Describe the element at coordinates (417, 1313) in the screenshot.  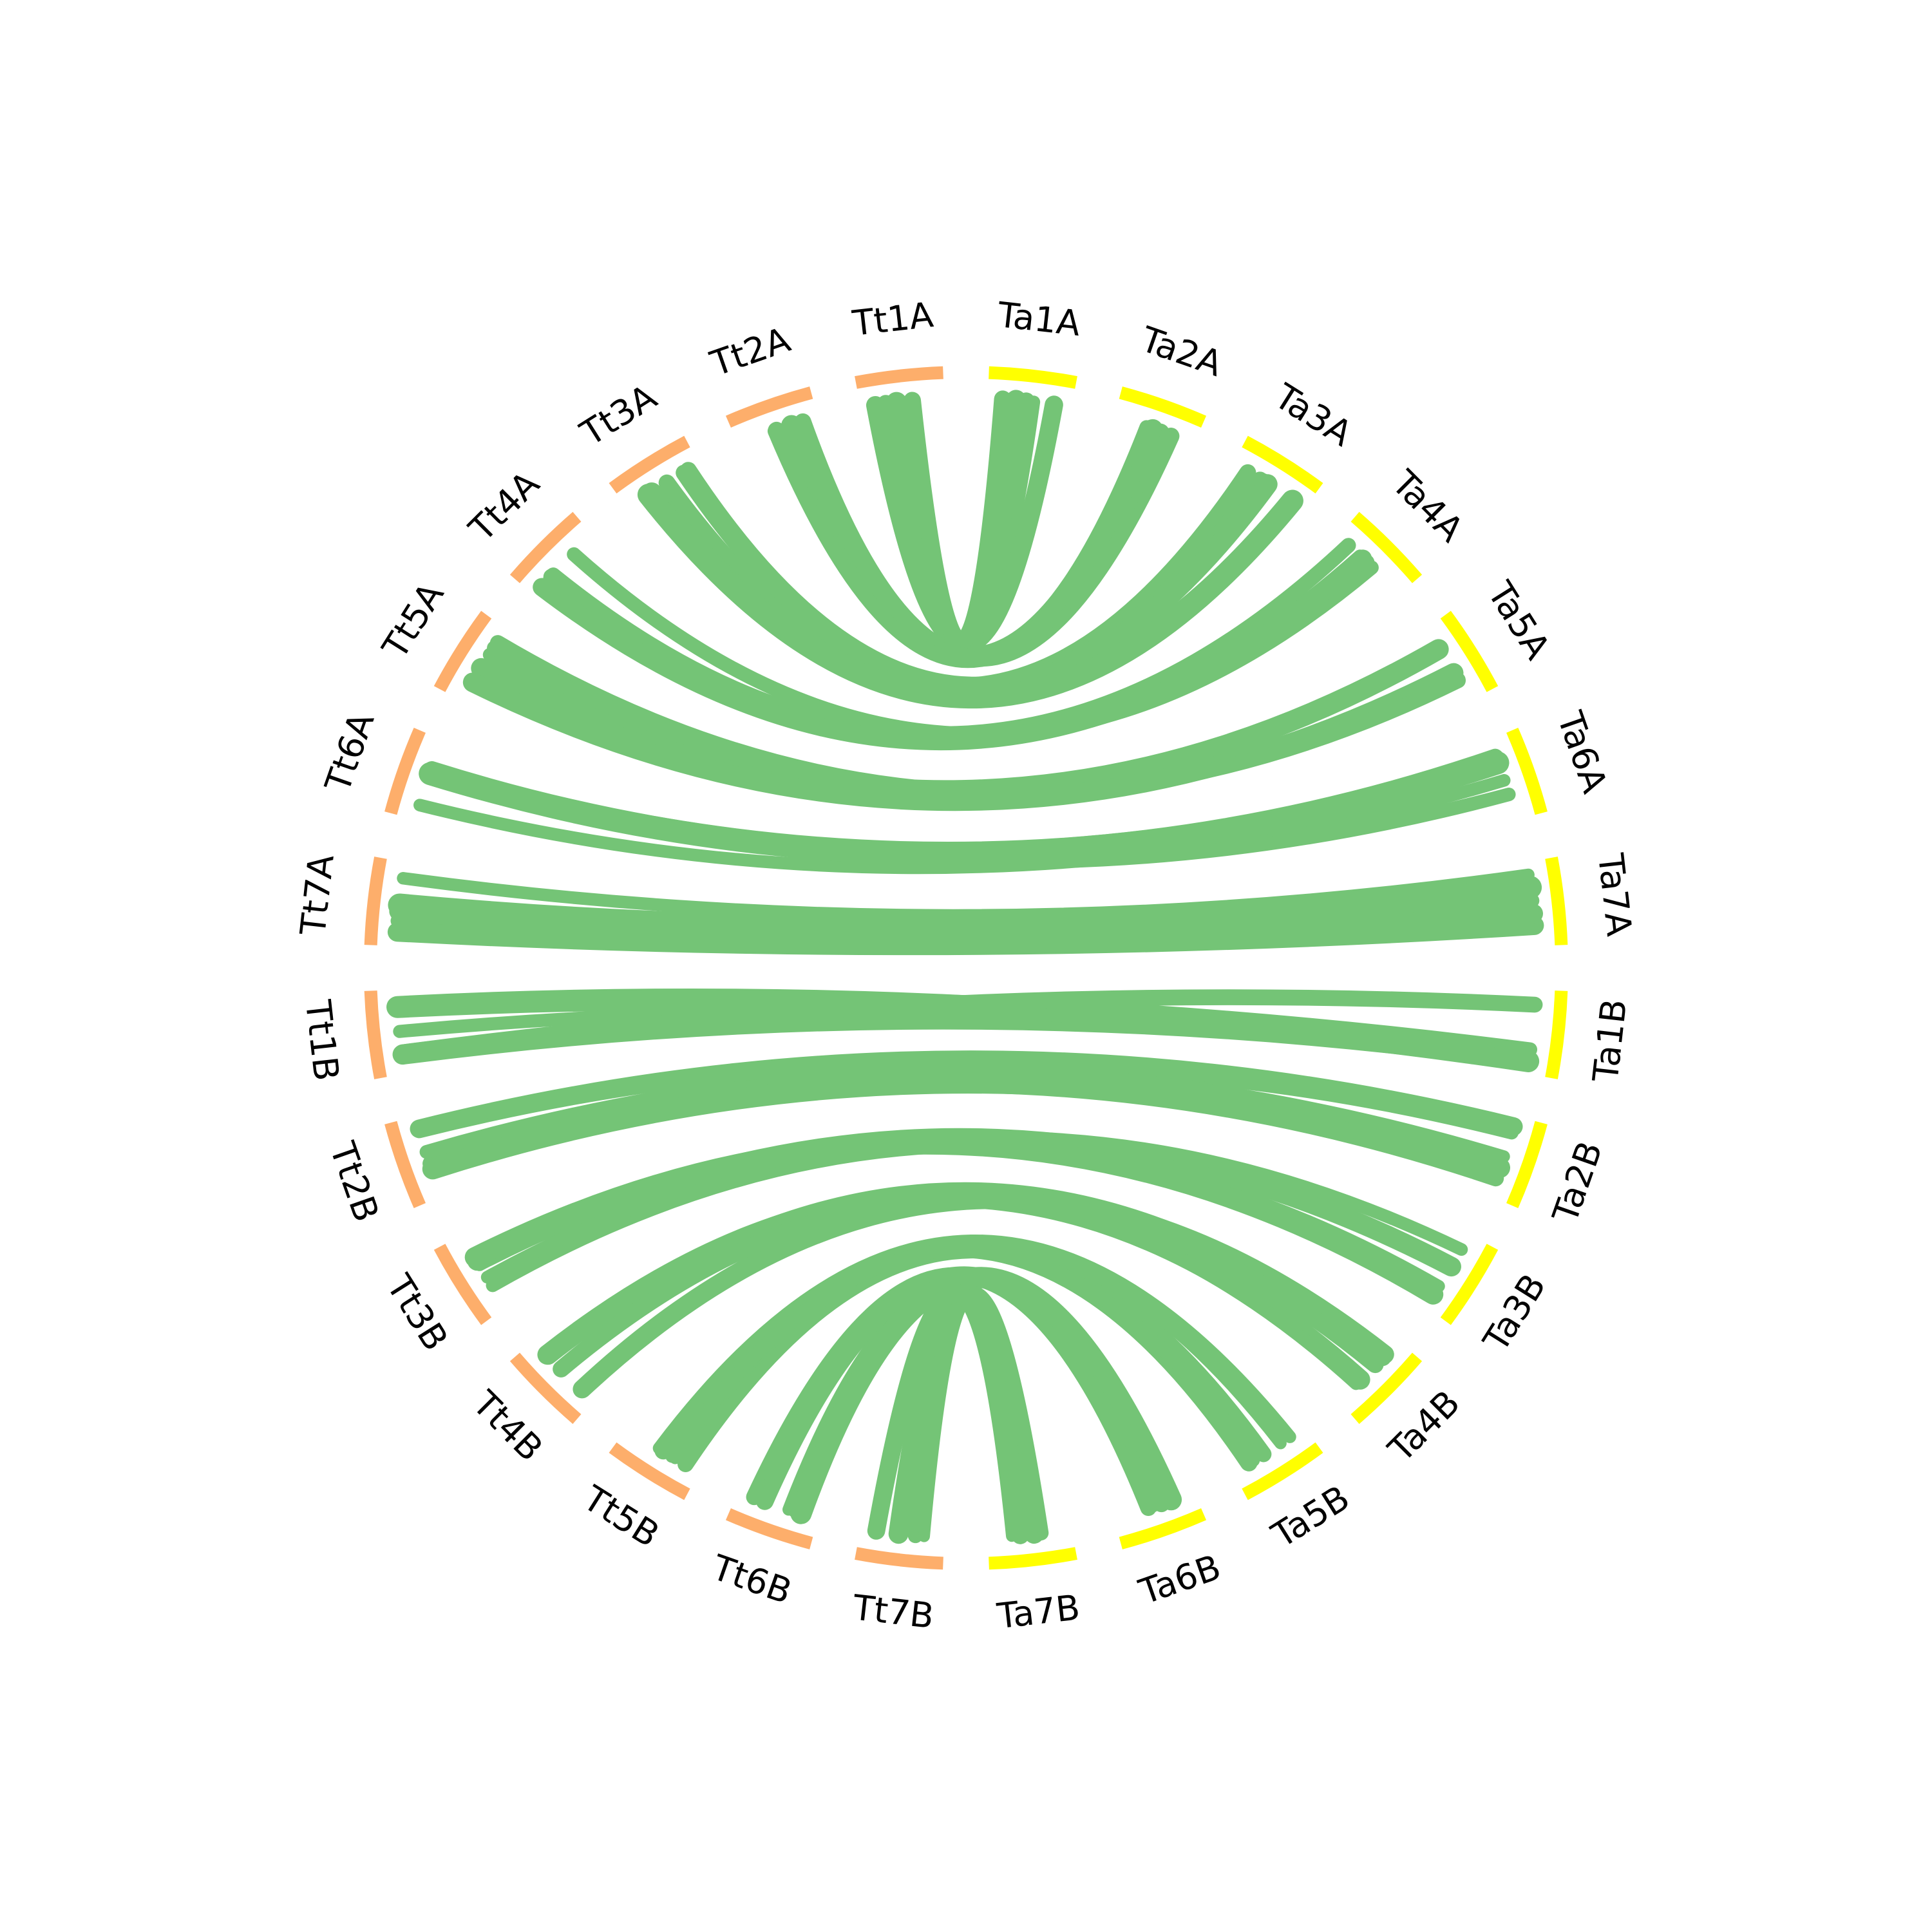
I see `label-tt3b: Tt3B` at that location.